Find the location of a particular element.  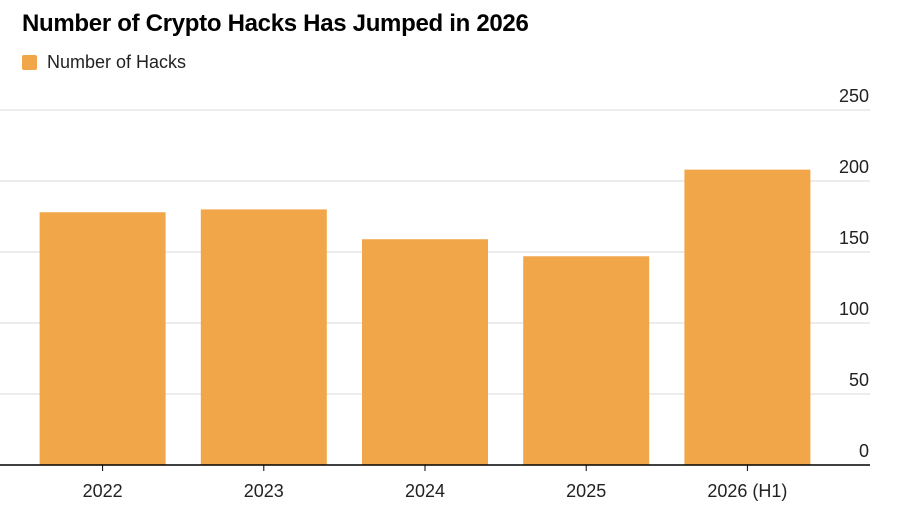

x-axis-labels: 2022 2023 2024 2025 2026 (H1) is located at coordinates (435, 483).